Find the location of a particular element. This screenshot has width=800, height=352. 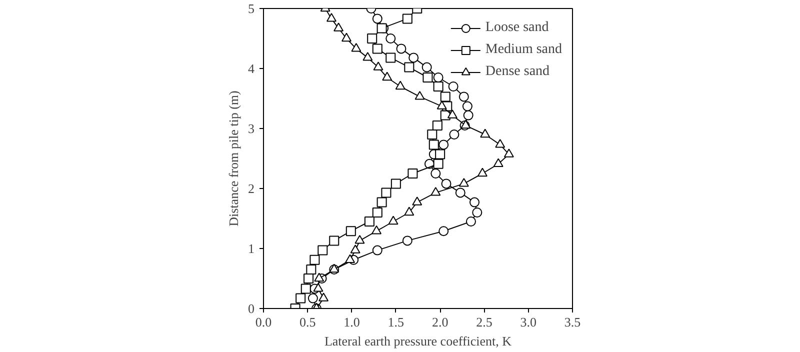

x-tick-label: 0.0 is located at coordinates (263, 322).